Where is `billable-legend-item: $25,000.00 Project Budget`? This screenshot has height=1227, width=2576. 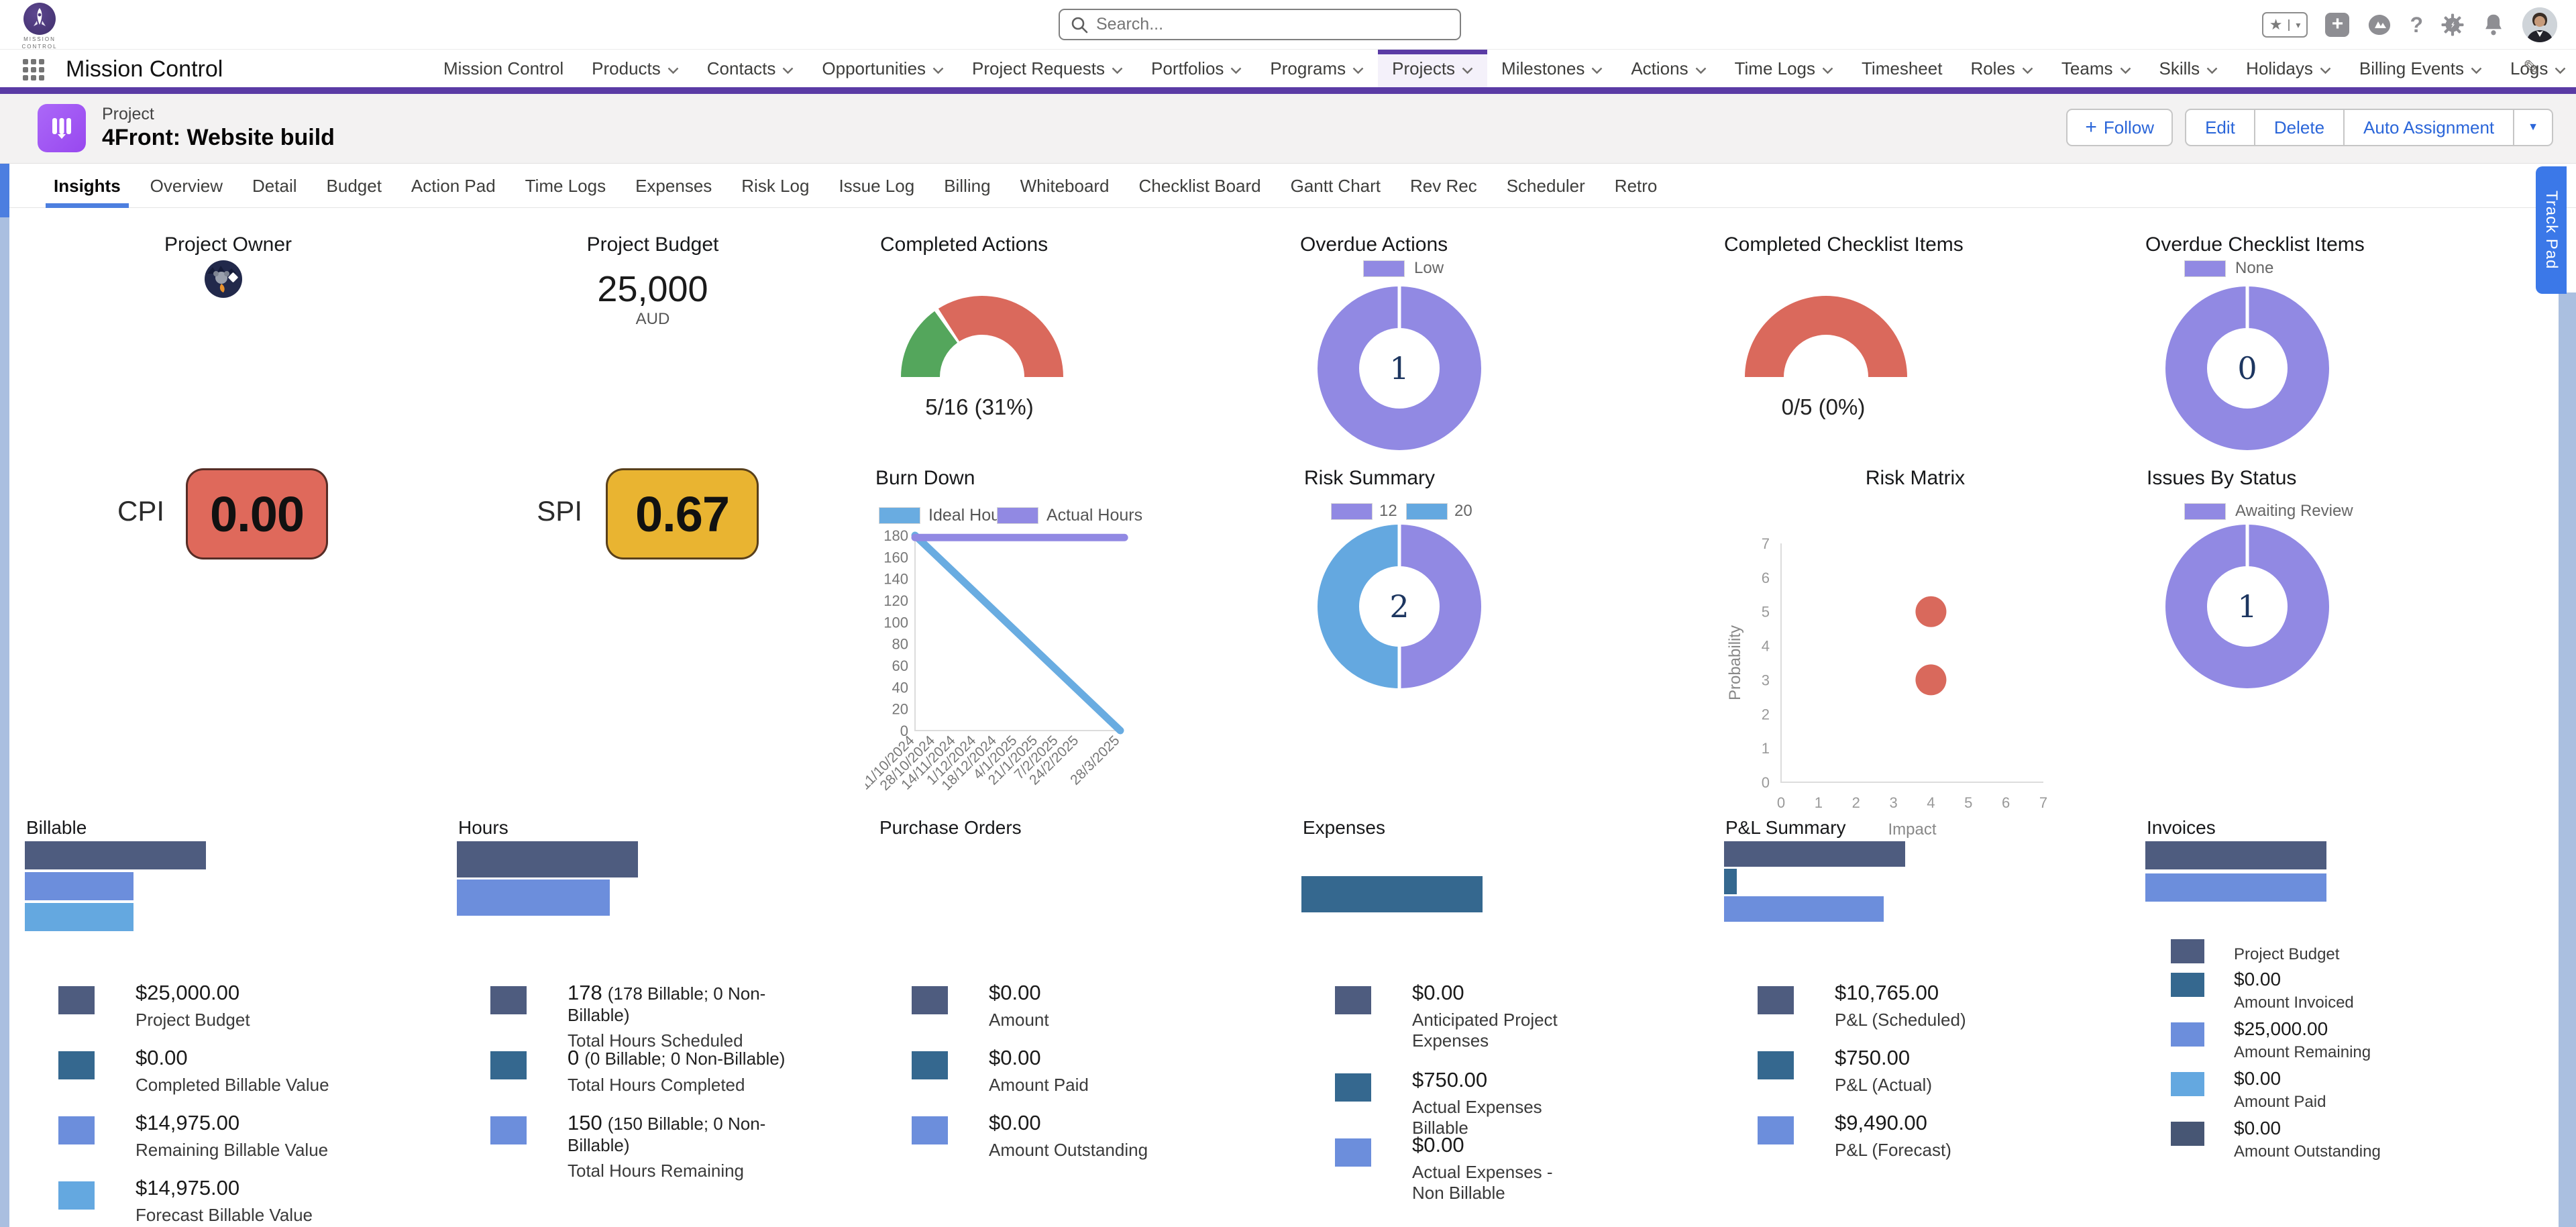 billable-legend-item: $25,000.00 Project Budget is located at coordinates (212, 1005).